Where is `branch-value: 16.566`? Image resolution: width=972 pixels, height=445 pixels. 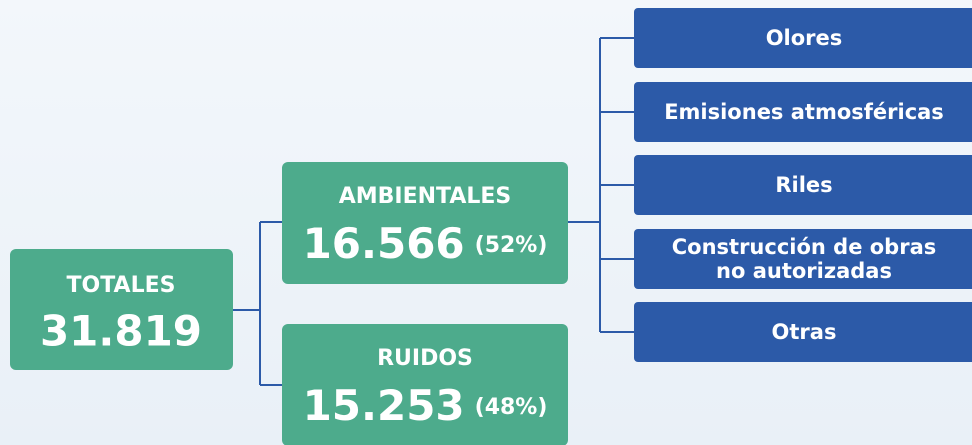
branch-value: 16.566 is located at coordinates (384, 243).